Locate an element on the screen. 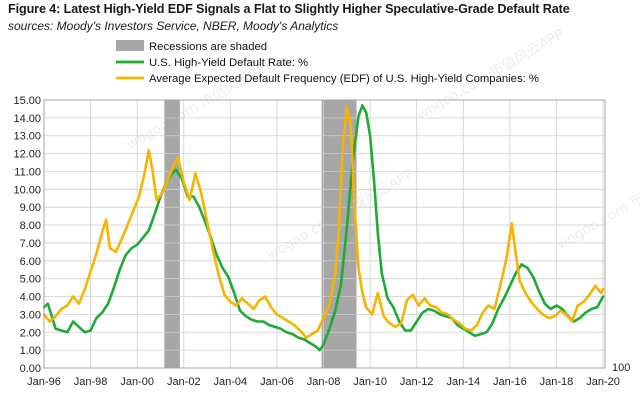 The image size is (640, 402). x-tick-label: Jan-98 is located at coordinates (91, 382).